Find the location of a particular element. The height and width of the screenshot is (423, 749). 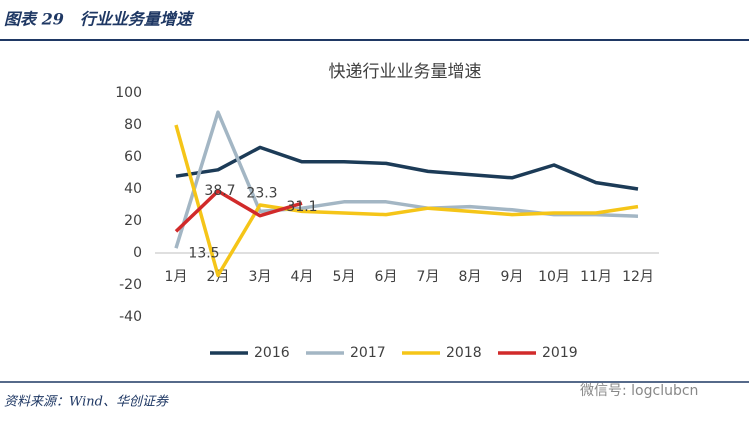

x-tick-label: 5月 is located at coordinates (344, 277).